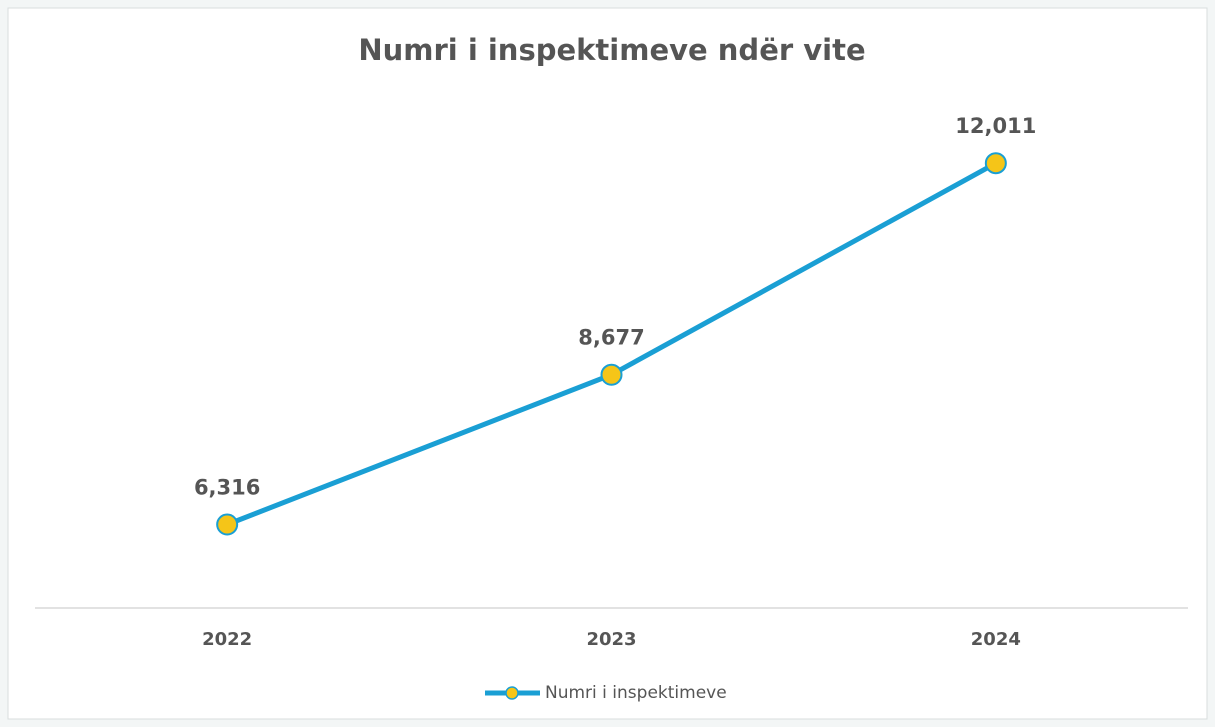 Image resolution: width=1215 pixels, height=727 pixels. What do you see at coordinates (636, 693) in the screenshot?
I see `legend-label: Numri i inspektimeve` at bounding box center [636, 693].